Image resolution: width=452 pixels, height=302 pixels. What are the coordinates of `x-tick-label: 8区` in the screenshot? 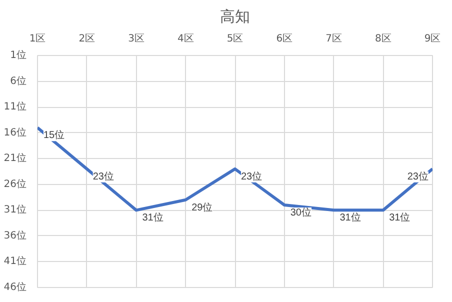 It's located at (383, 39).